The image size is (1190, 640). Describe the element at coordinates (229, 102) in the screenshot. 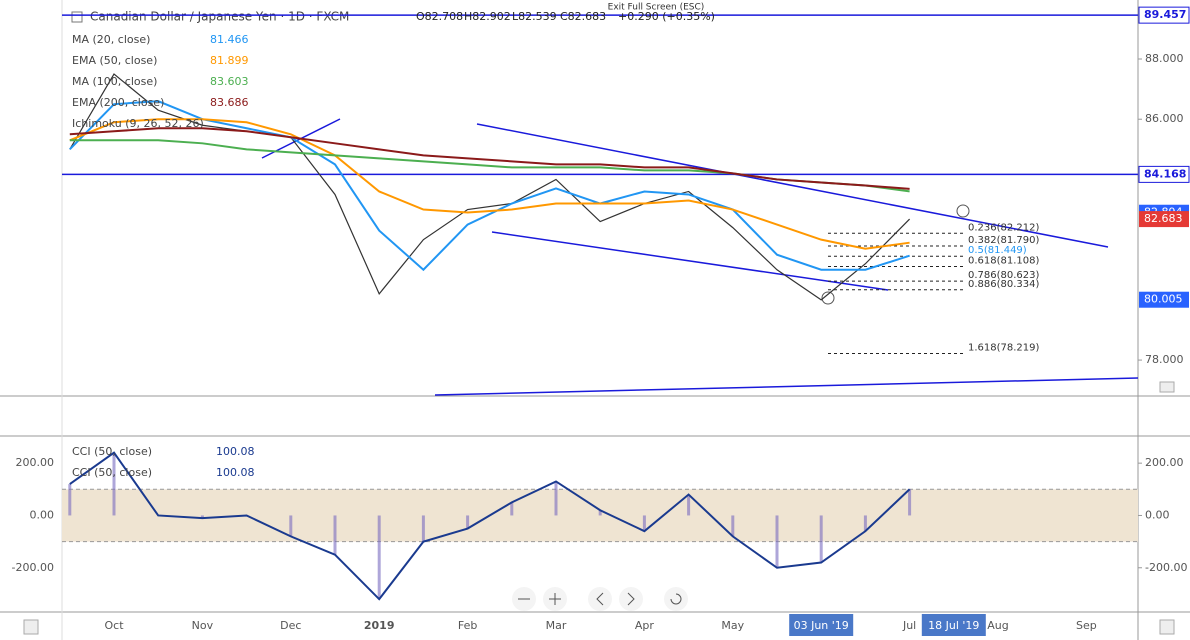

I see `legend-value: 83.686` at that location.